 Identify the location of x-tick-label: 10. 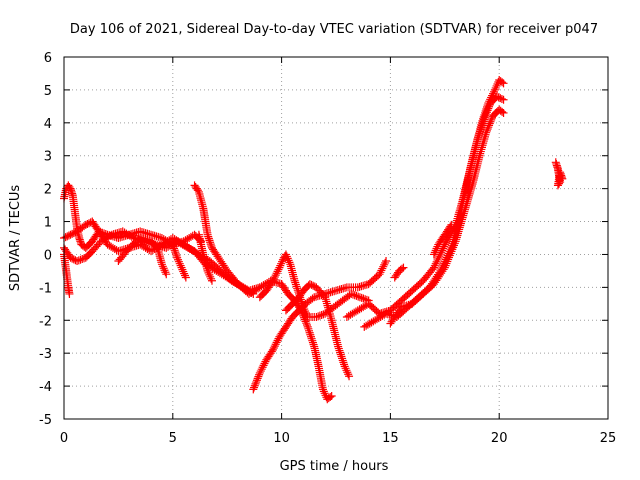
(281, 438).